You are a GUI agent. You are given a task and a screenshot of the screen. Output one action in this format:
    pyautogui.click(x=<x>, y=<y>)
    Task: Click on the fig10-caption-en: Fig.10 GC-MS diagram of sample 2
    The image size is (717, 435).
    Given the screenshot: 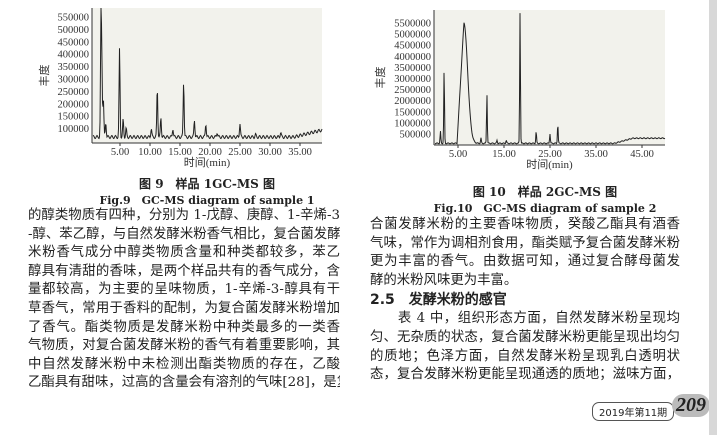 What is the action you would take?
    pyautogui.click(x=545, y=208)
    